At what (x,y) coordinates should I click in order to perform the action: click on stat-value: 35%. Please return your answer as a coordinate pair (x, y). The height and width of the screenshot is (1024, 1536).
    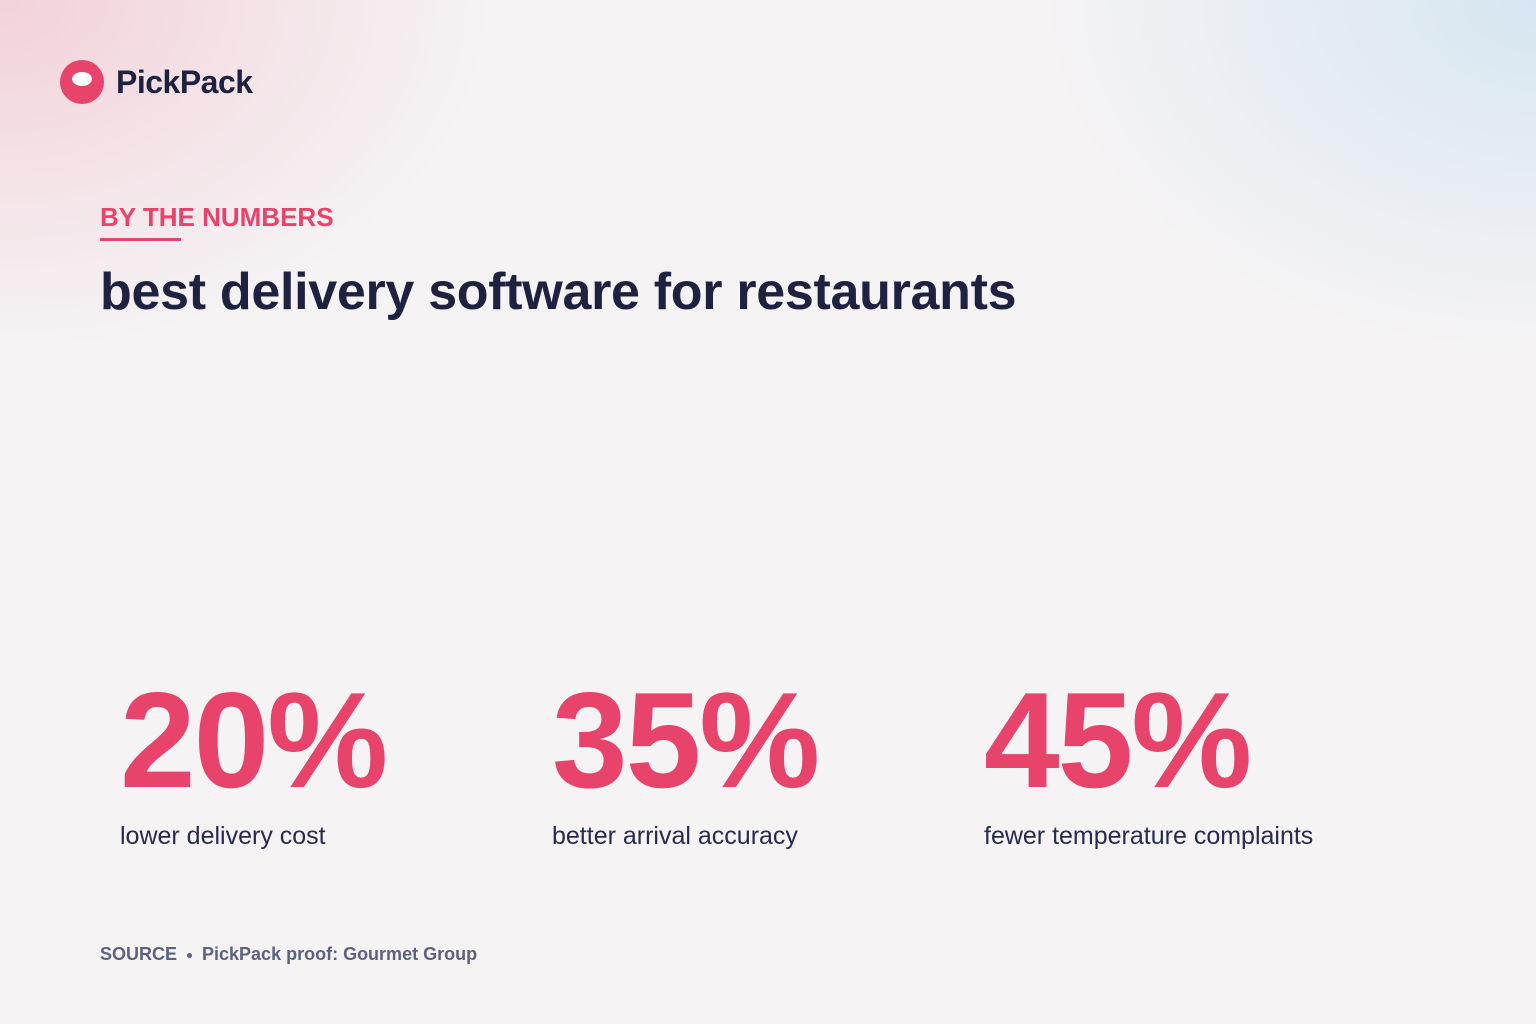
    Looking at the image, I should click on (686, 740).